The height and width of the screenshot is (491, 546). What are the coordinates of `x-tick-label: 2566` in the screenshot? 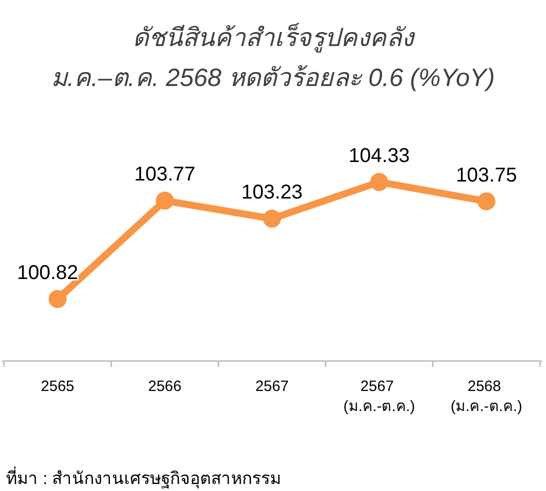 It's located at (165, 386).